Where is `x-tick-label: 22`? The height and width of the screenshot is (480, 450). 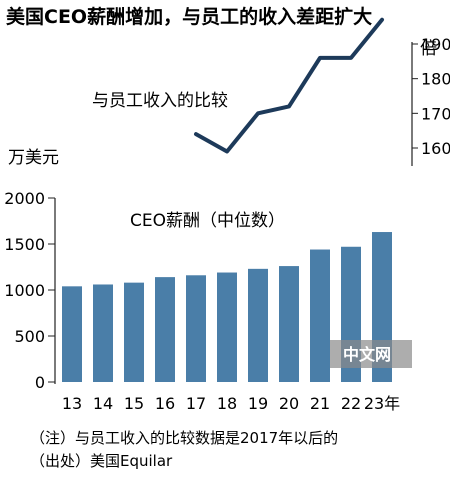 x-tick-label: 22 is located at coordinates (351, 403).